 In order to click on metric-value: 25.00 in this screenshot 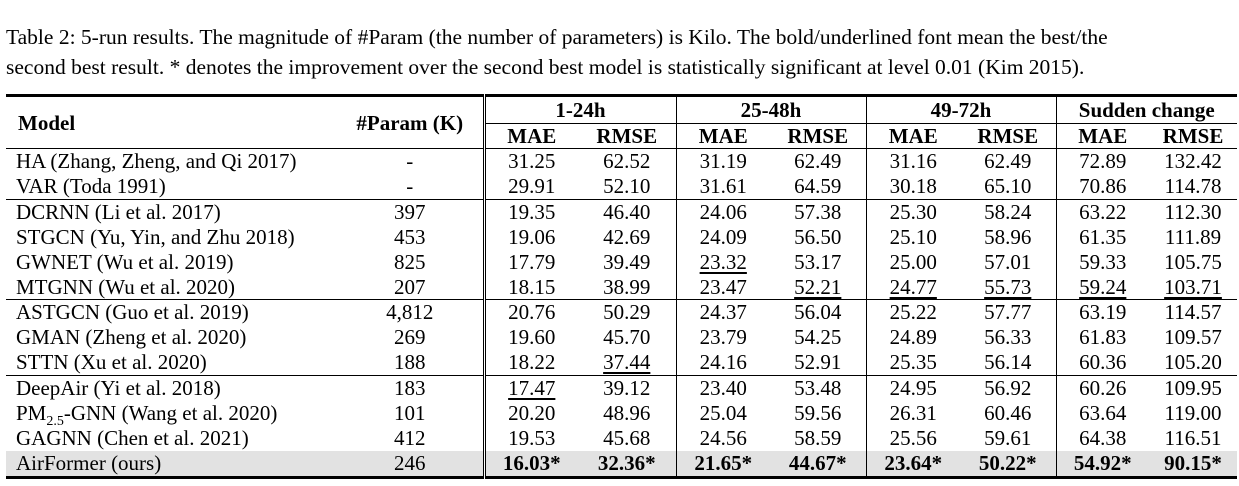, I will do `click(913, 261)`.